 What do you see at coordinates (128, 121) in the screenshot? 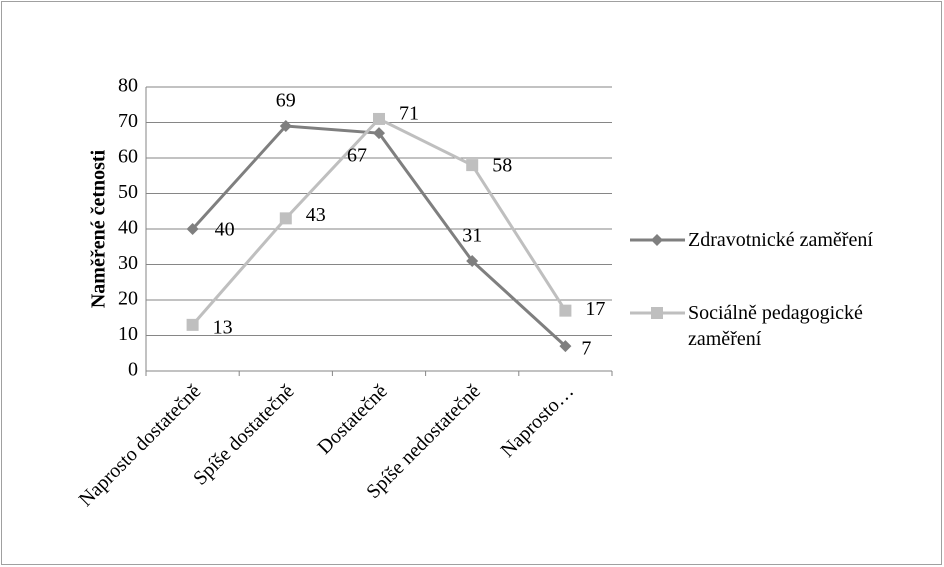
I see `y-tick-label: 70` at bounding box center [128, 121].